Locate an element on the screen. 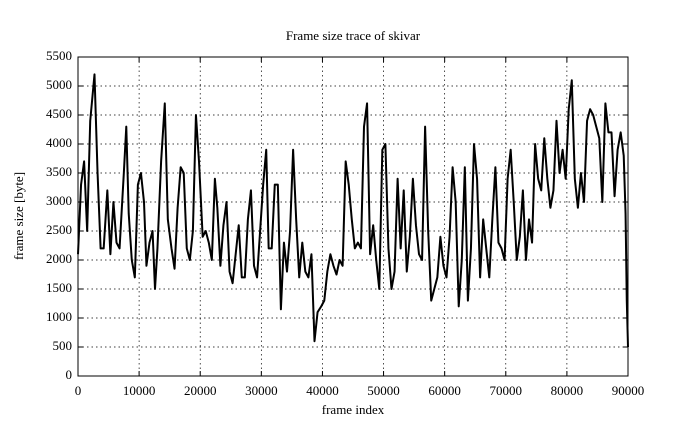 This screenshot has height=429, width=695. y-tick-label: 3000 is located at coordinates (59, 200).